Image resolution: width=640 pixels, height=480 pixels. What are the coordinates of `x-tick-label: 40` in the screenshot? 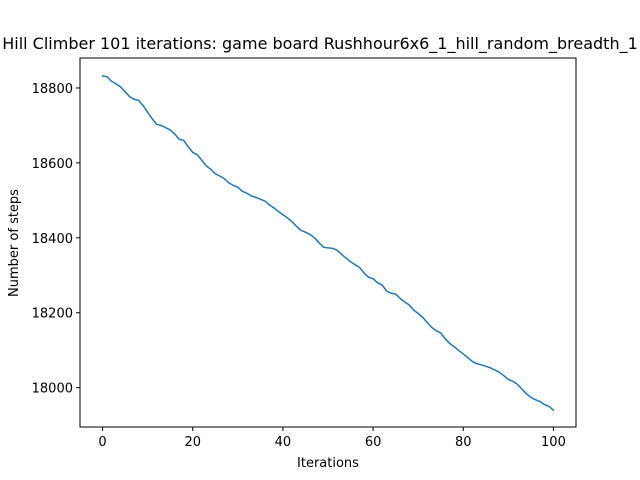 It's located at (283, 442).